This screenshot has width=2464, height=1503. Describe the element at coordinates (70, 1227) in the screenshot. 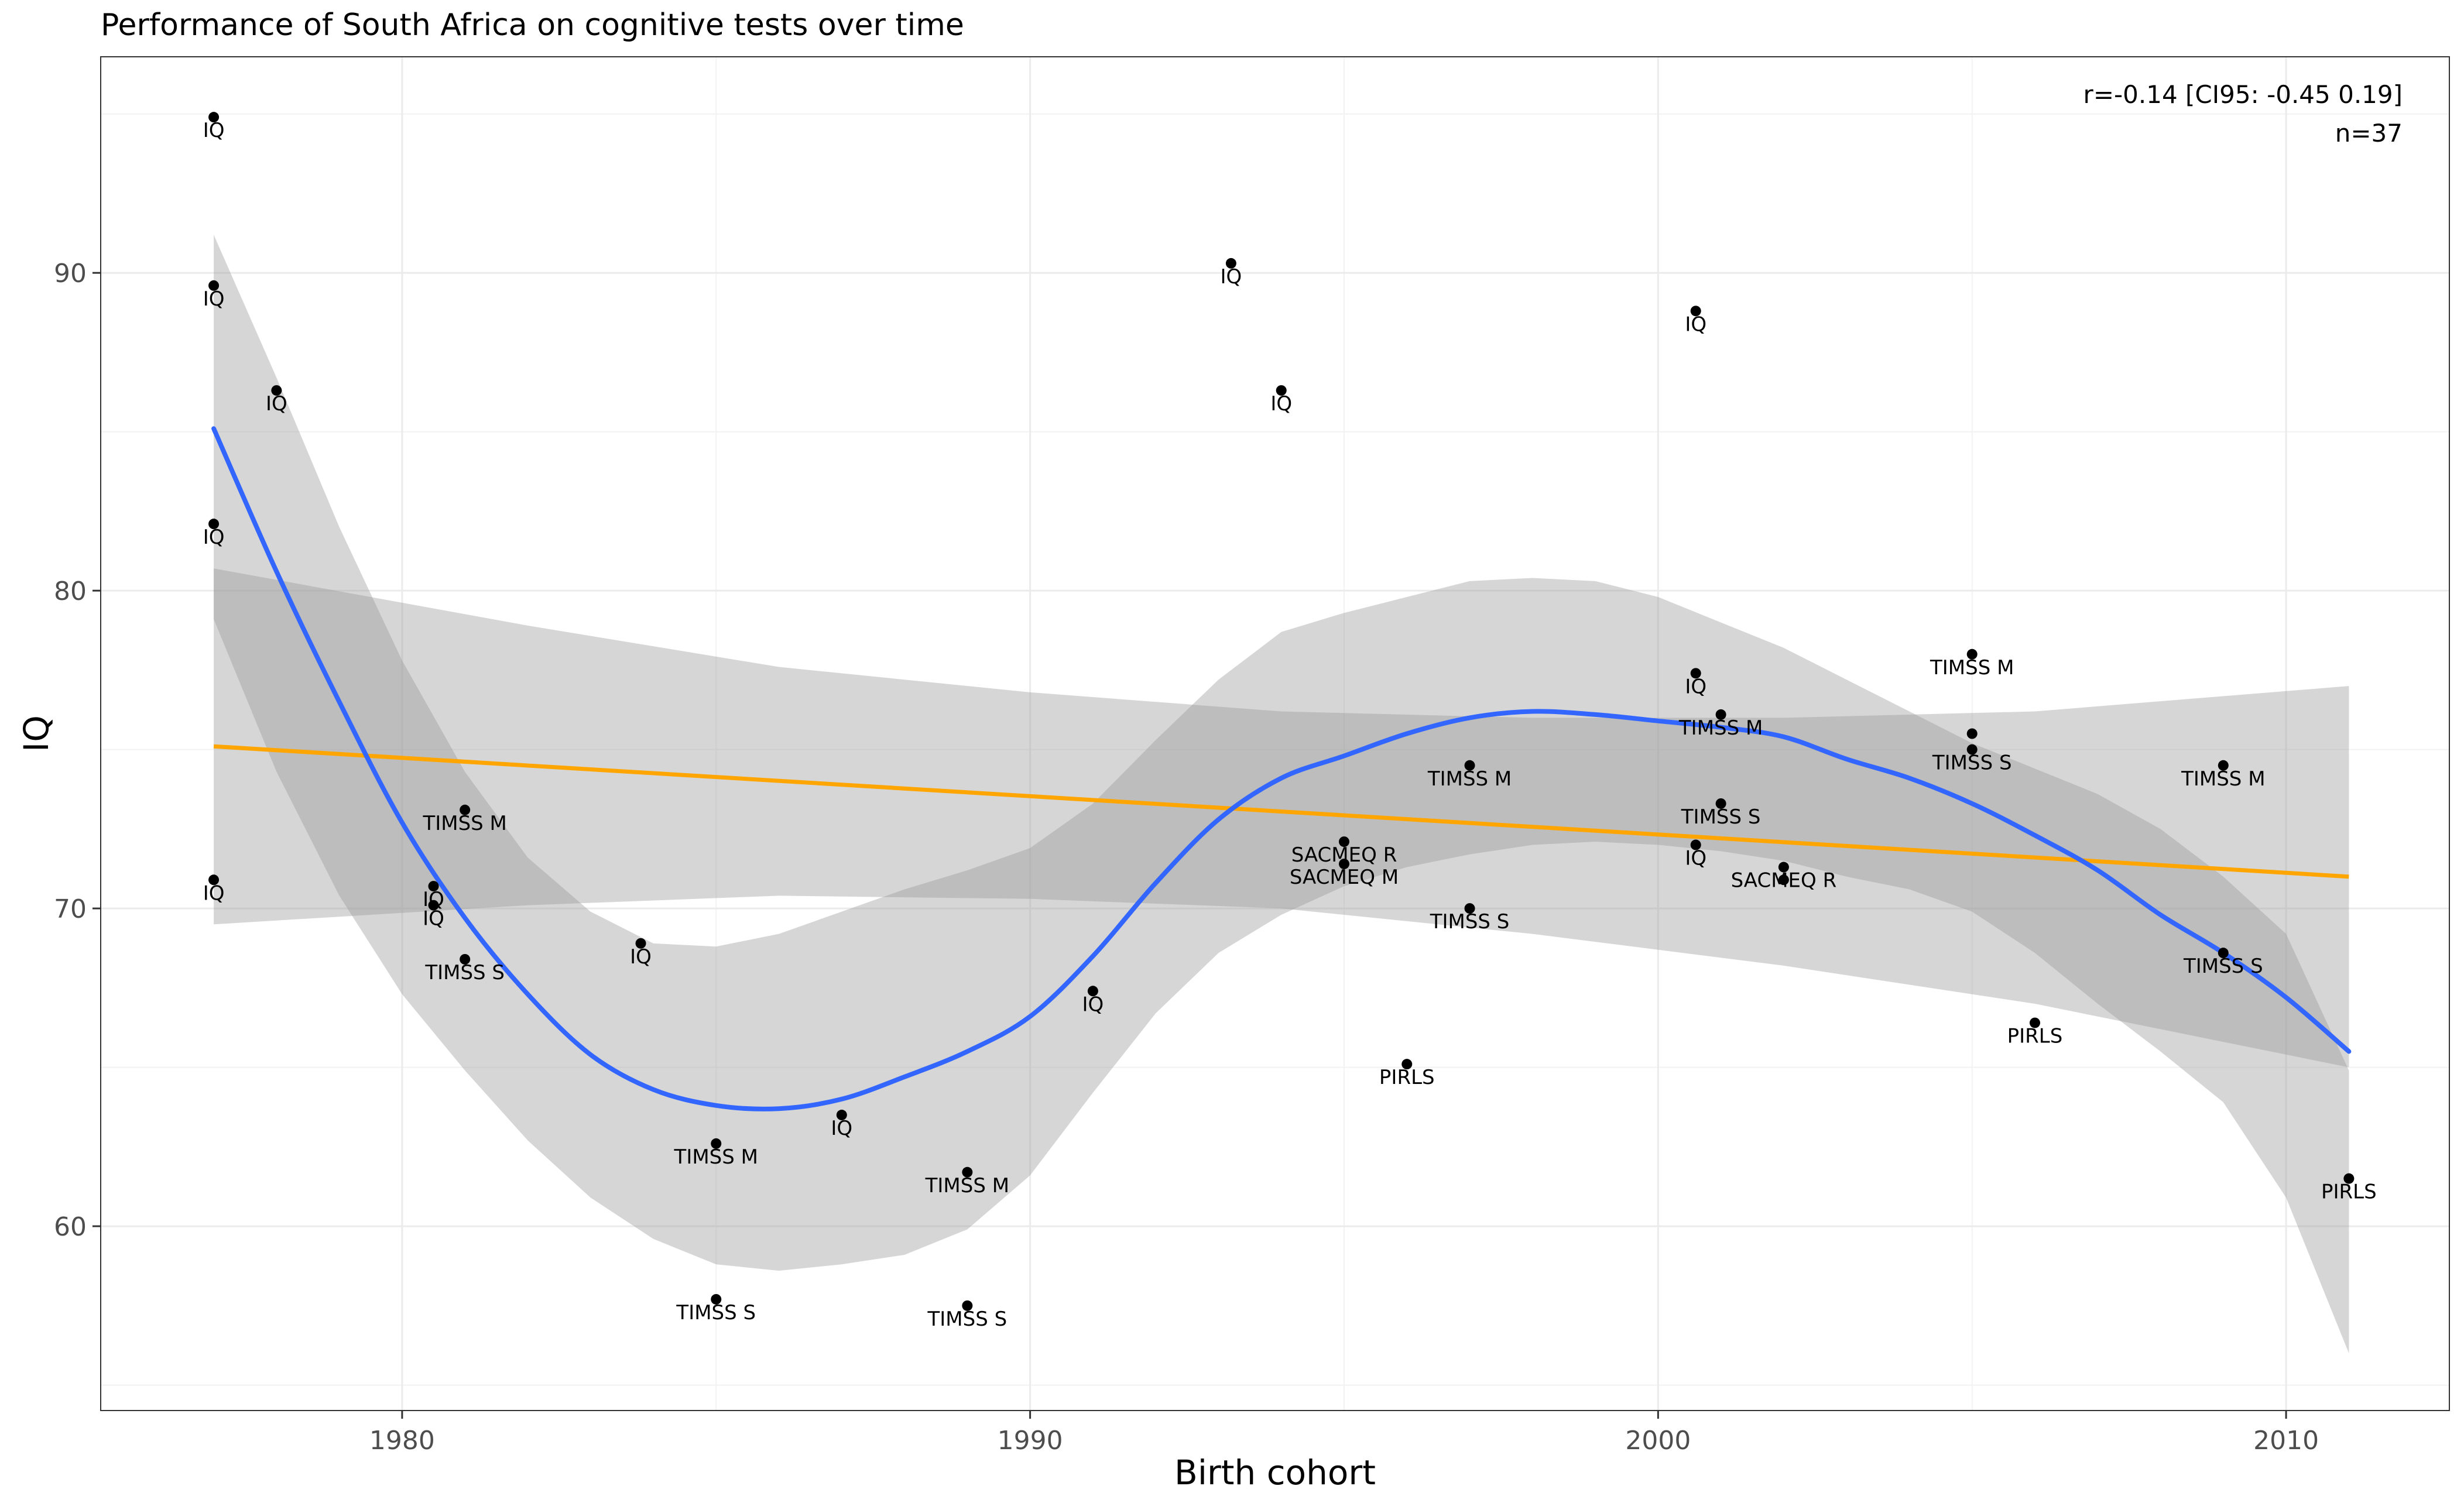

I see `y-tick-label: 60` at that location.